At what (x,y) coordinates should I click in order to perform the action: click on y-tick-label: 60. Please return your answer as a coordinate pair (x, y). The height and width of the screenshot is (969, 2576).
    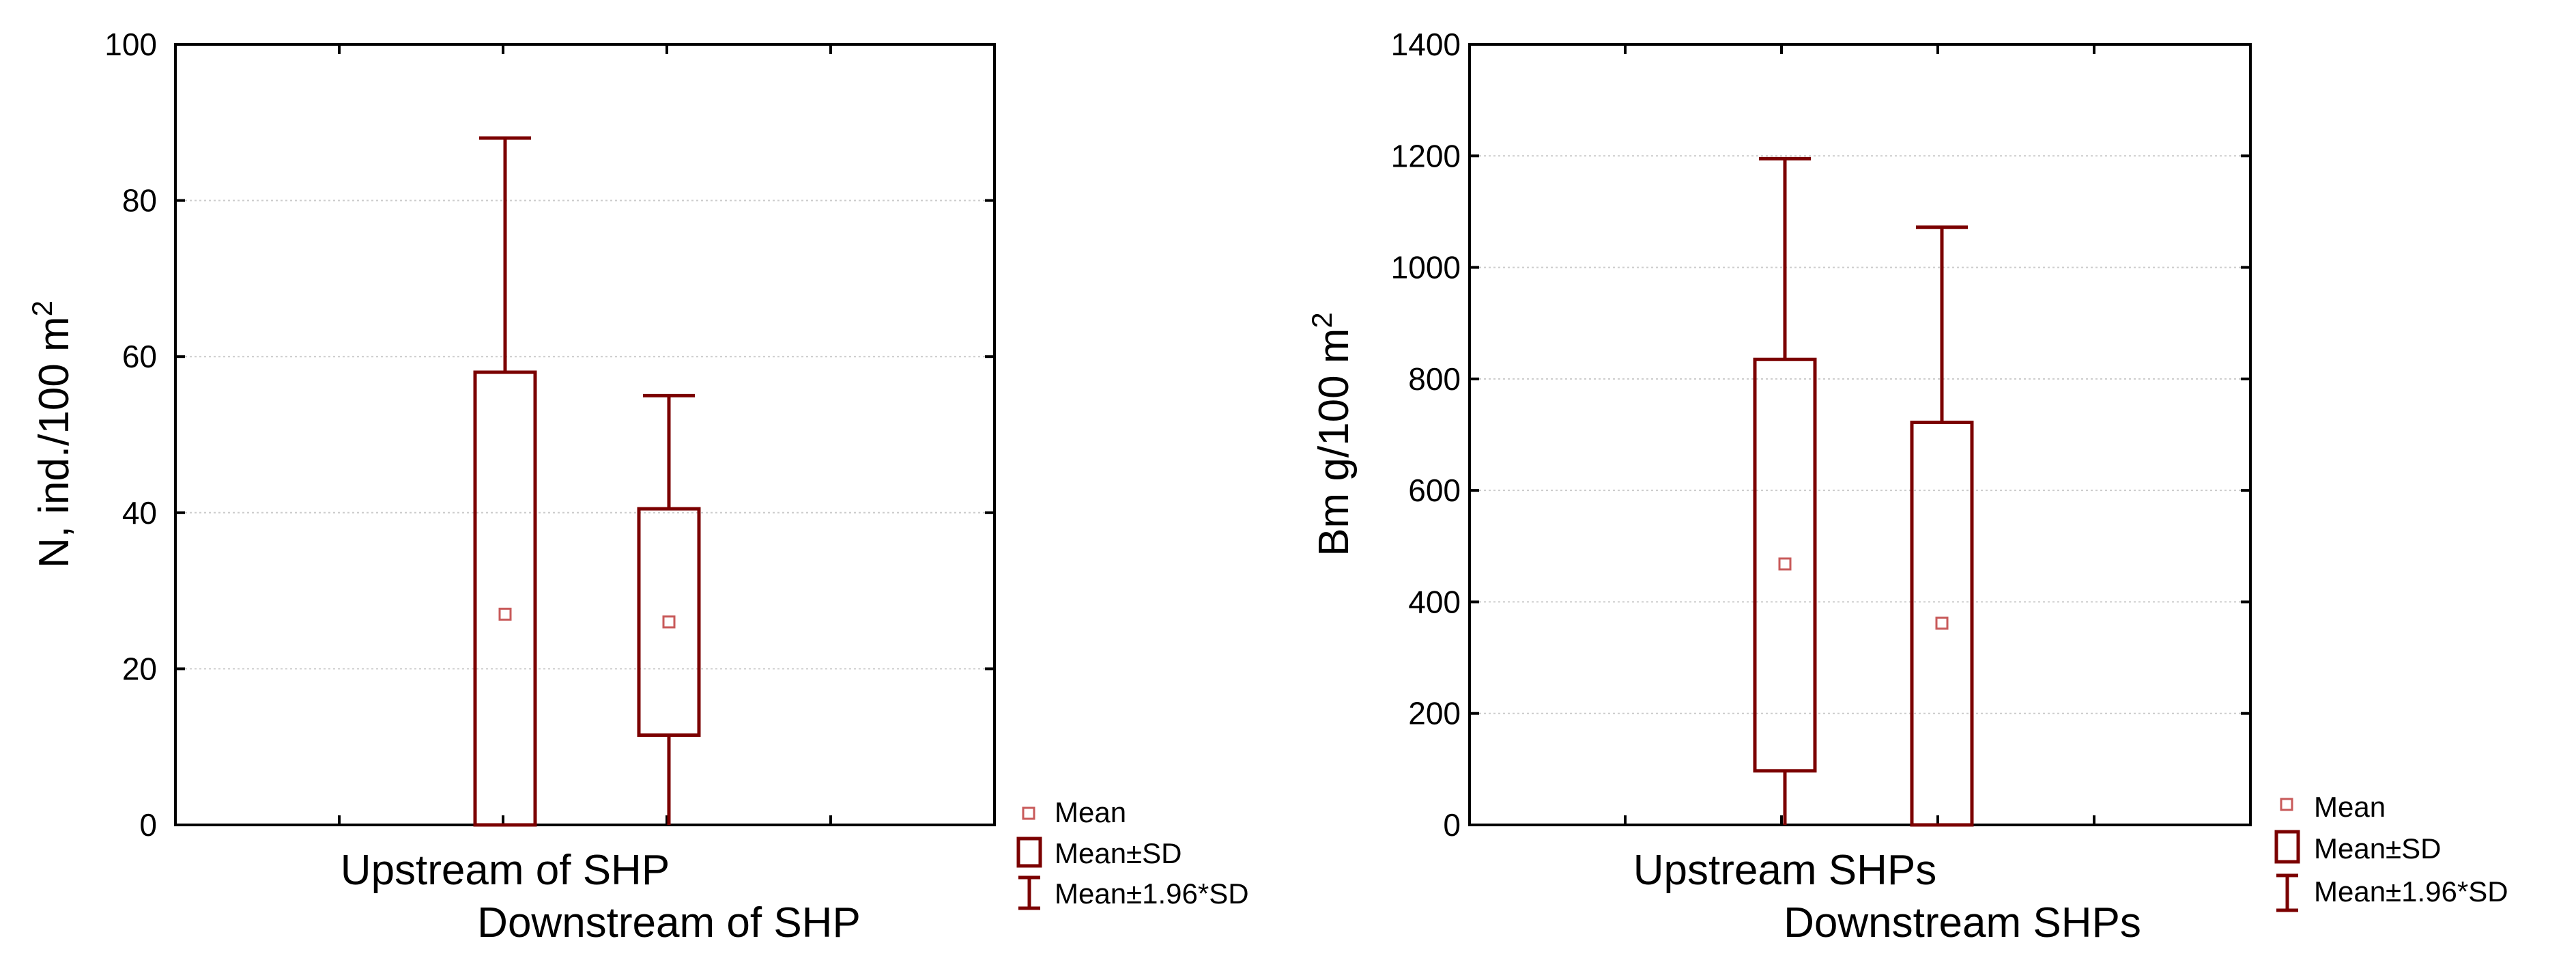
    Looking at the image, I should click on (139, 356).